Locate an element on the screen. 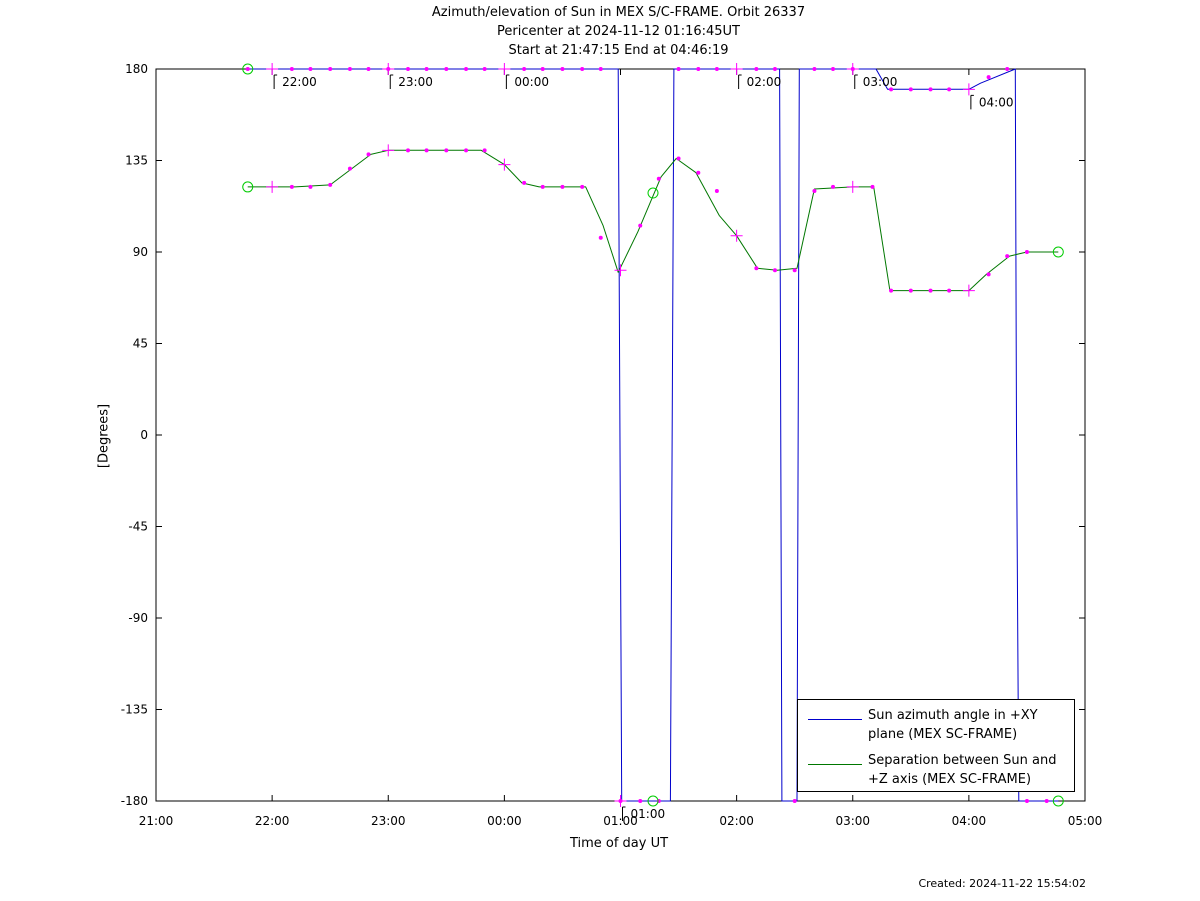 This screenshot has width=1200, height=901. annotation-label: 01:00 is located at coordinates (648, 814).